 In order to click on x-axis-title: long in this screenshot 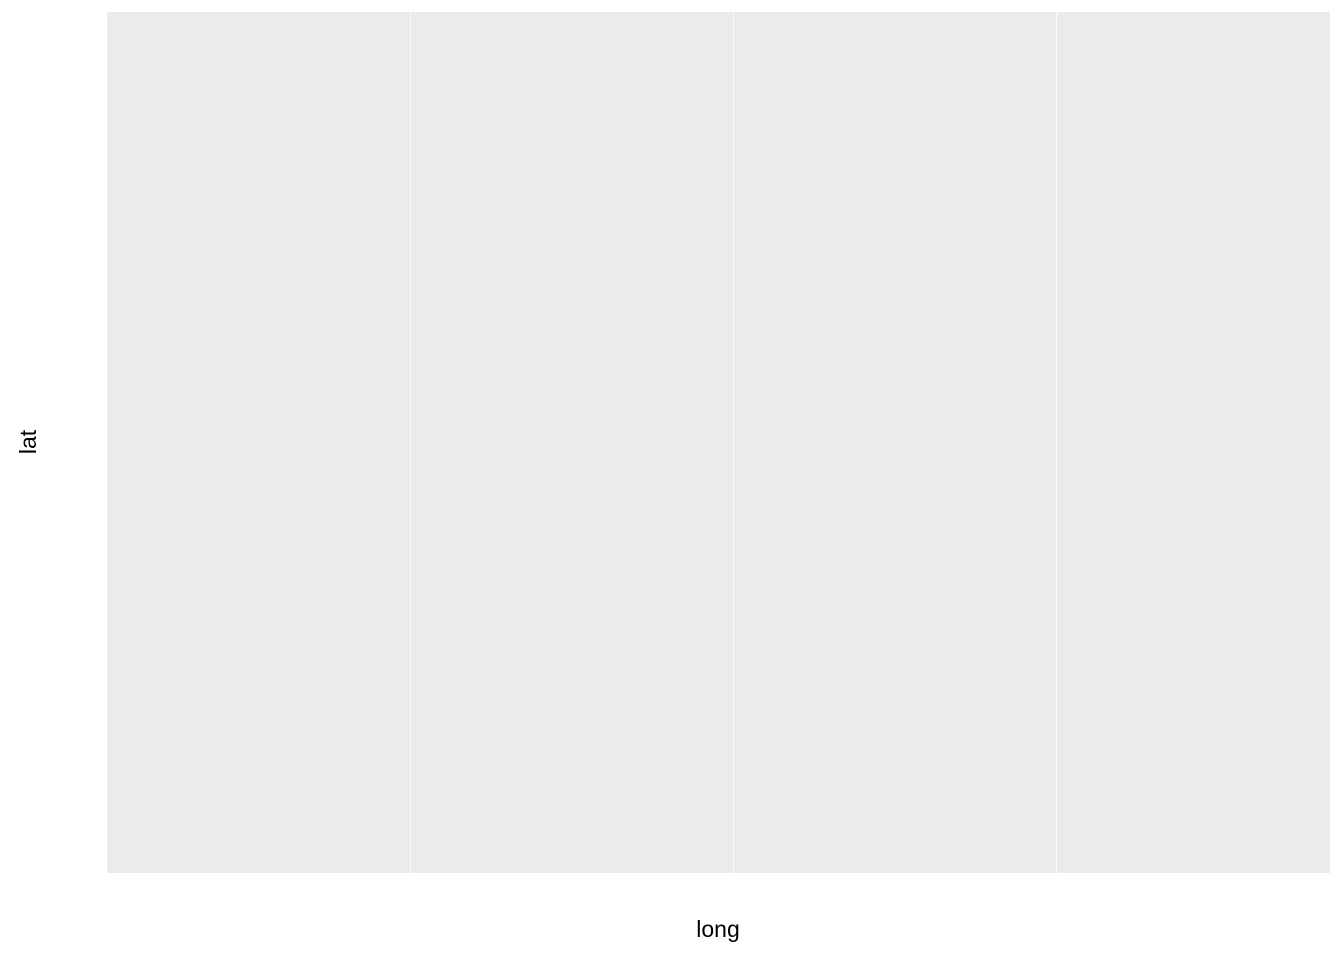, I will do `click(717, 929)`.